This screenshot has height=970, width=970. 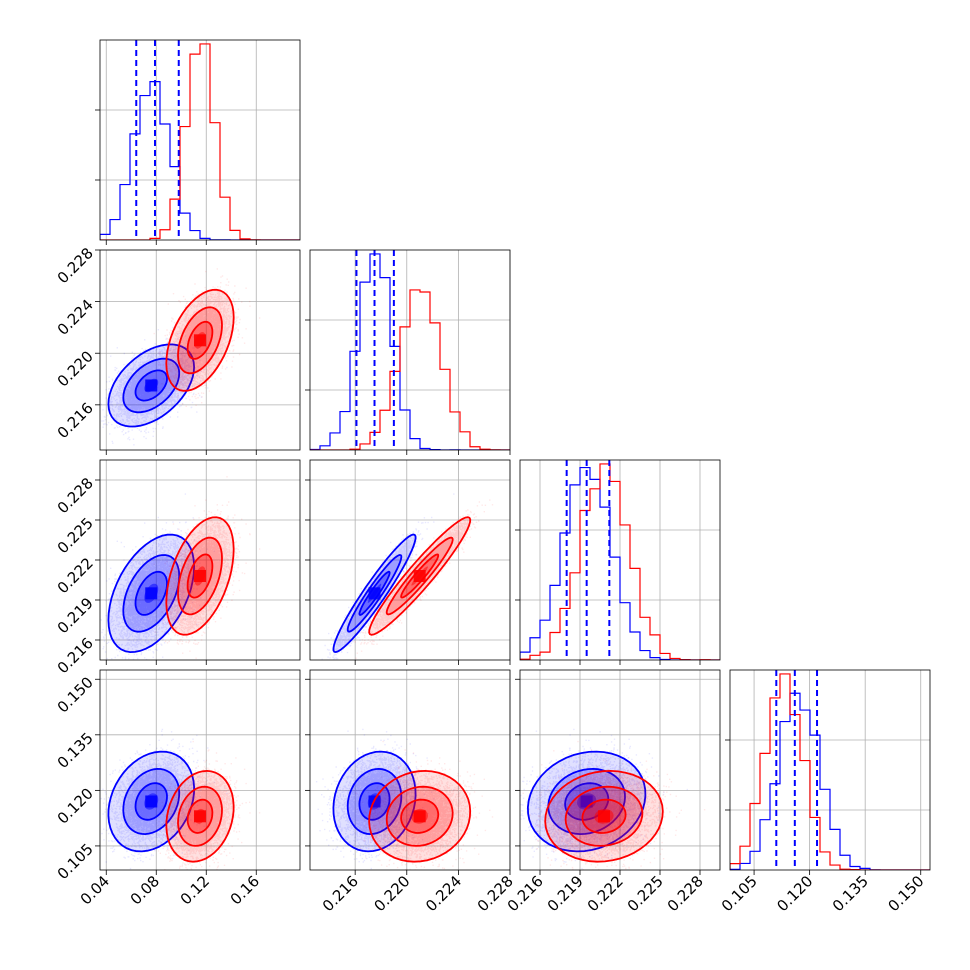 I want to click on x-tick-label: 0.135, so click(x=850, y=893).